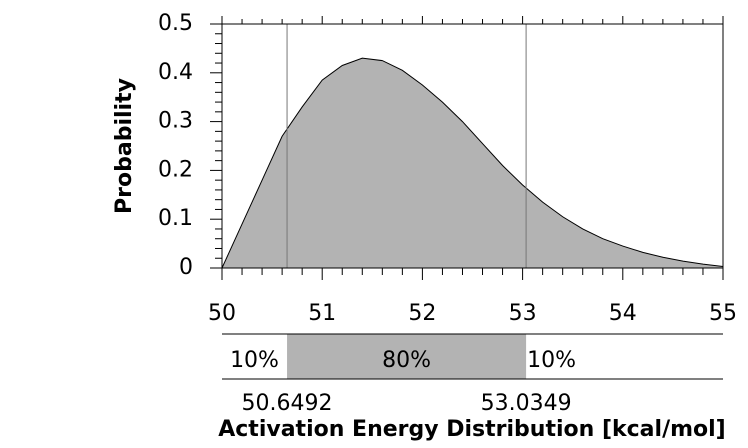 Image resolution: width=748 pixels, height=448 pixels. Describe the element at coordinates (723, 313) in the screenshot. I see `x-tick-label: 55` at that location.